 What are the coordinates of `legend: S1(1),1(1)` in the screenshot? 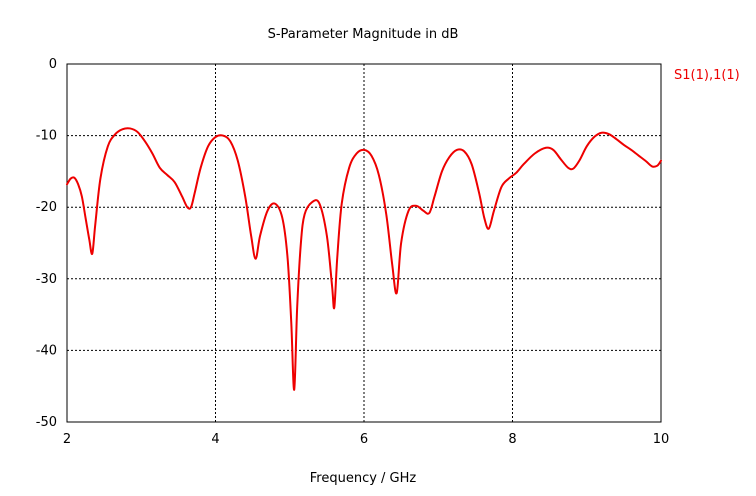 It's located at (707, 75).